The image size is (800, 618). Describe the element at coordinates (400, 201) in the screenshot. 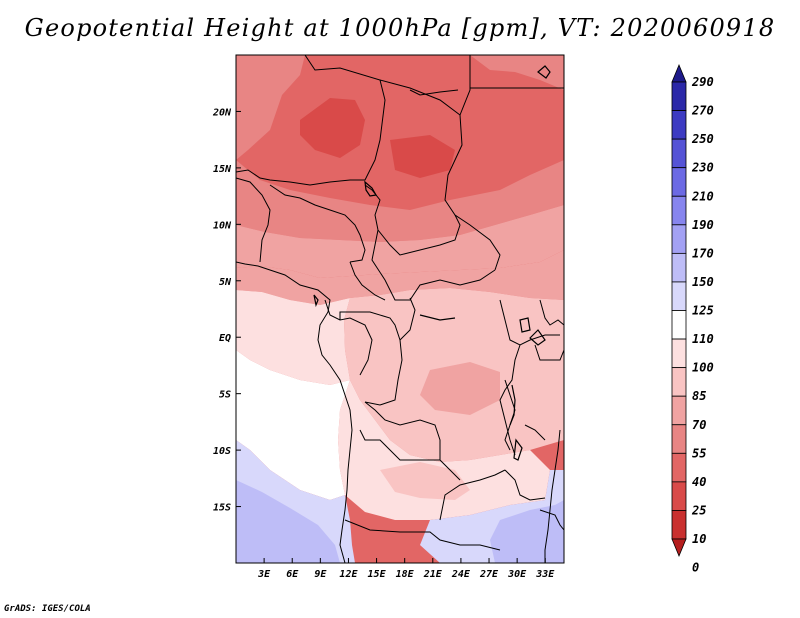

I see `region-central-north` at that location.